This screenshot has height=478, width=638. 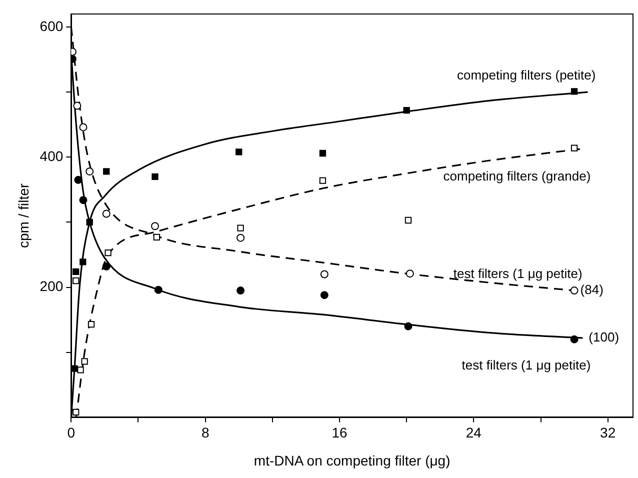 What do you see at coordinates (205, 432) in the screenshot?
I see `x-tick-label: 8` at bounding box center [205, 432].